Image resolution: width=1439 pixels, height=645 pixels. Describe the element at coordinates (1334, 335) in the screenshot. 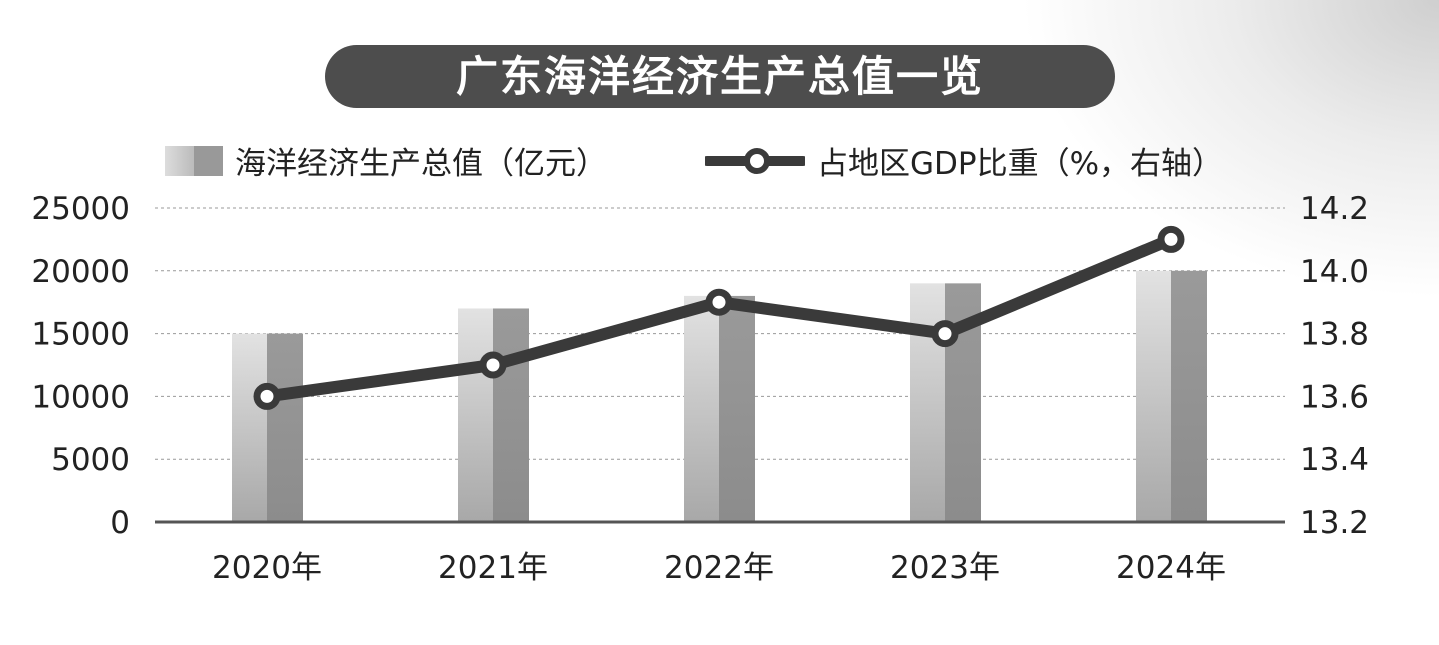

I see `right-tick-label: 13.8` at that location.